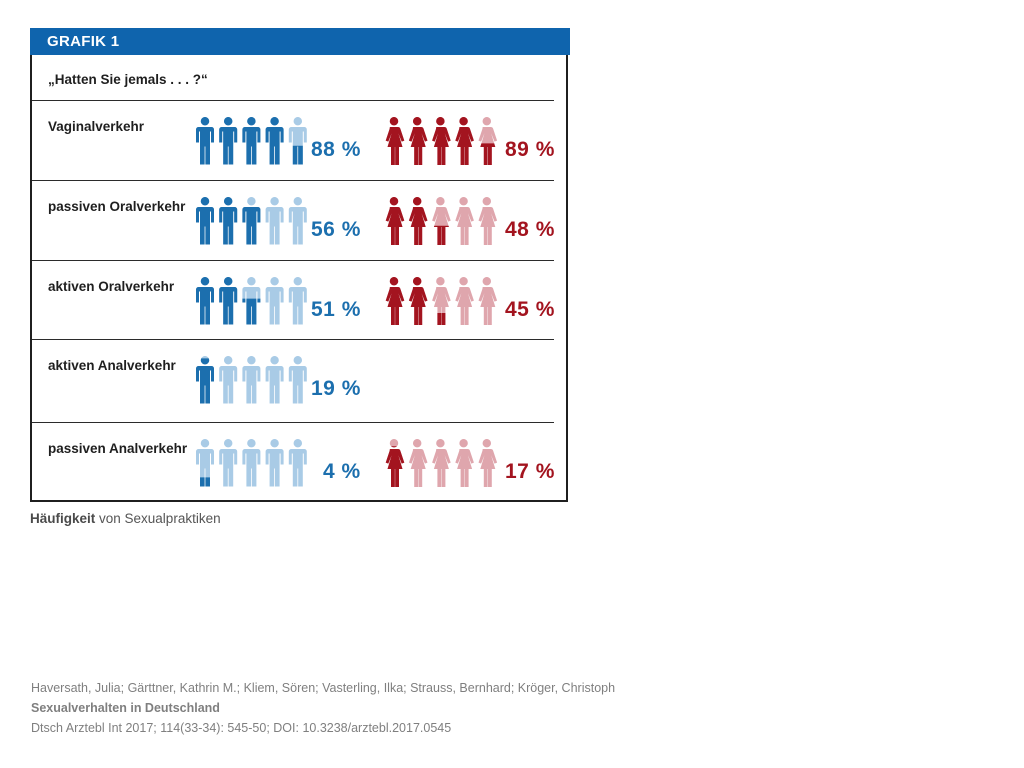 This screenshot has height=768, width=1024. What do you see at coordinates (530, 149) in the screenshot?
I see `female-percent-label: 89 %` at bounding box center [530, 149].